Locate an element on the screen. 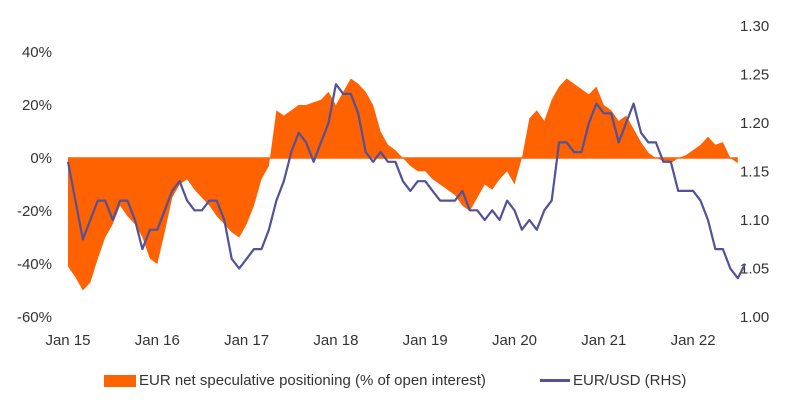  x-tick-label: Jan 17 is located at coordinates (246, 340).